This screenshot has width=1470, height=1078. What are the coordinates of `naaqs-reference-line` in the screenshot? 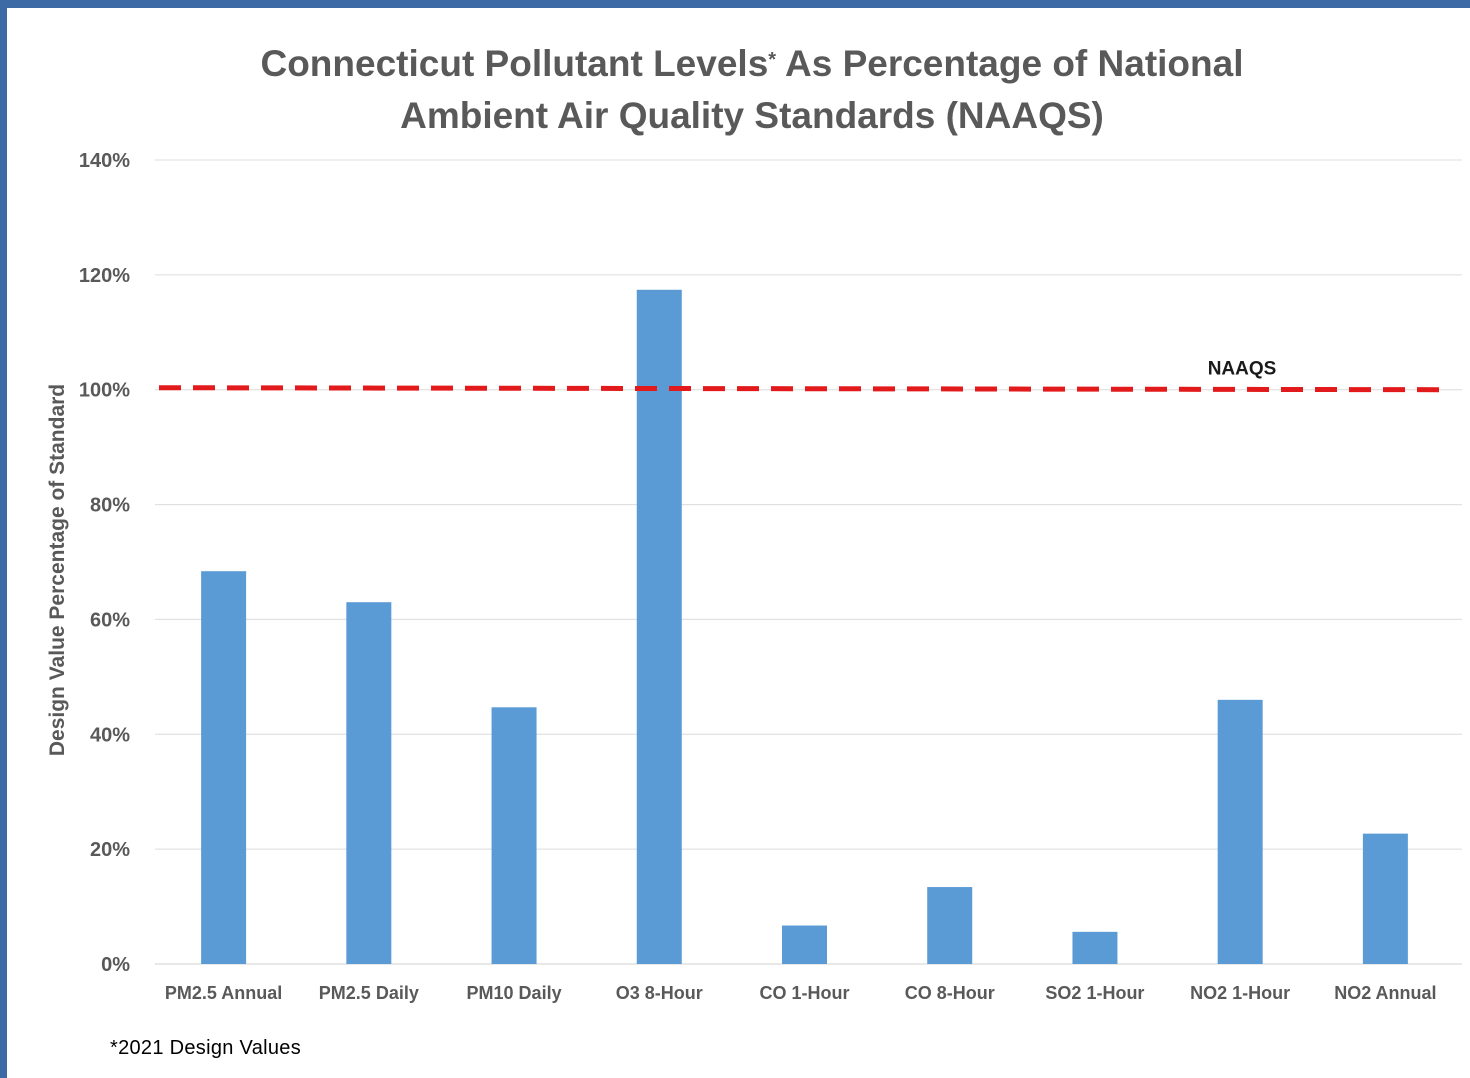 It's located at (799, 389).